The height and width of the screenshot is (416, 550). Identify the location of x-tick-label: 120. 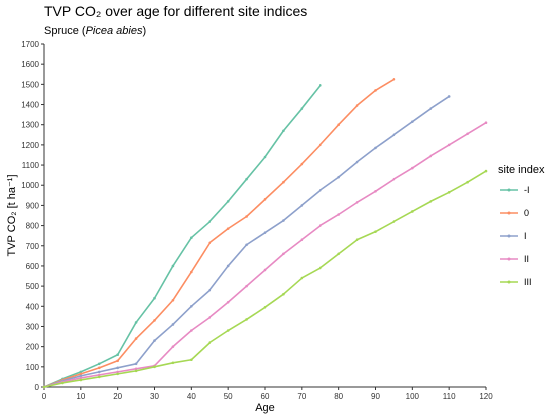
(486, 396).